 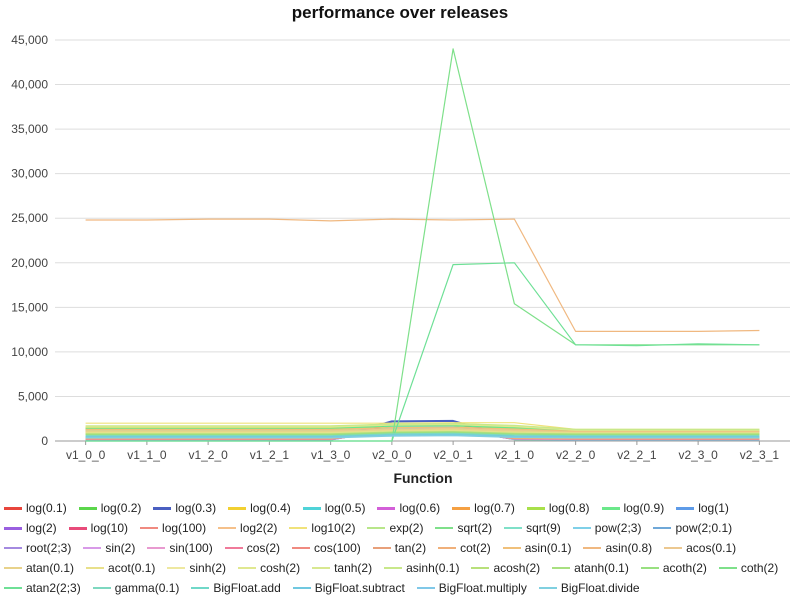 I want to click on legend-item: log(2), so click(x=30, y=528).